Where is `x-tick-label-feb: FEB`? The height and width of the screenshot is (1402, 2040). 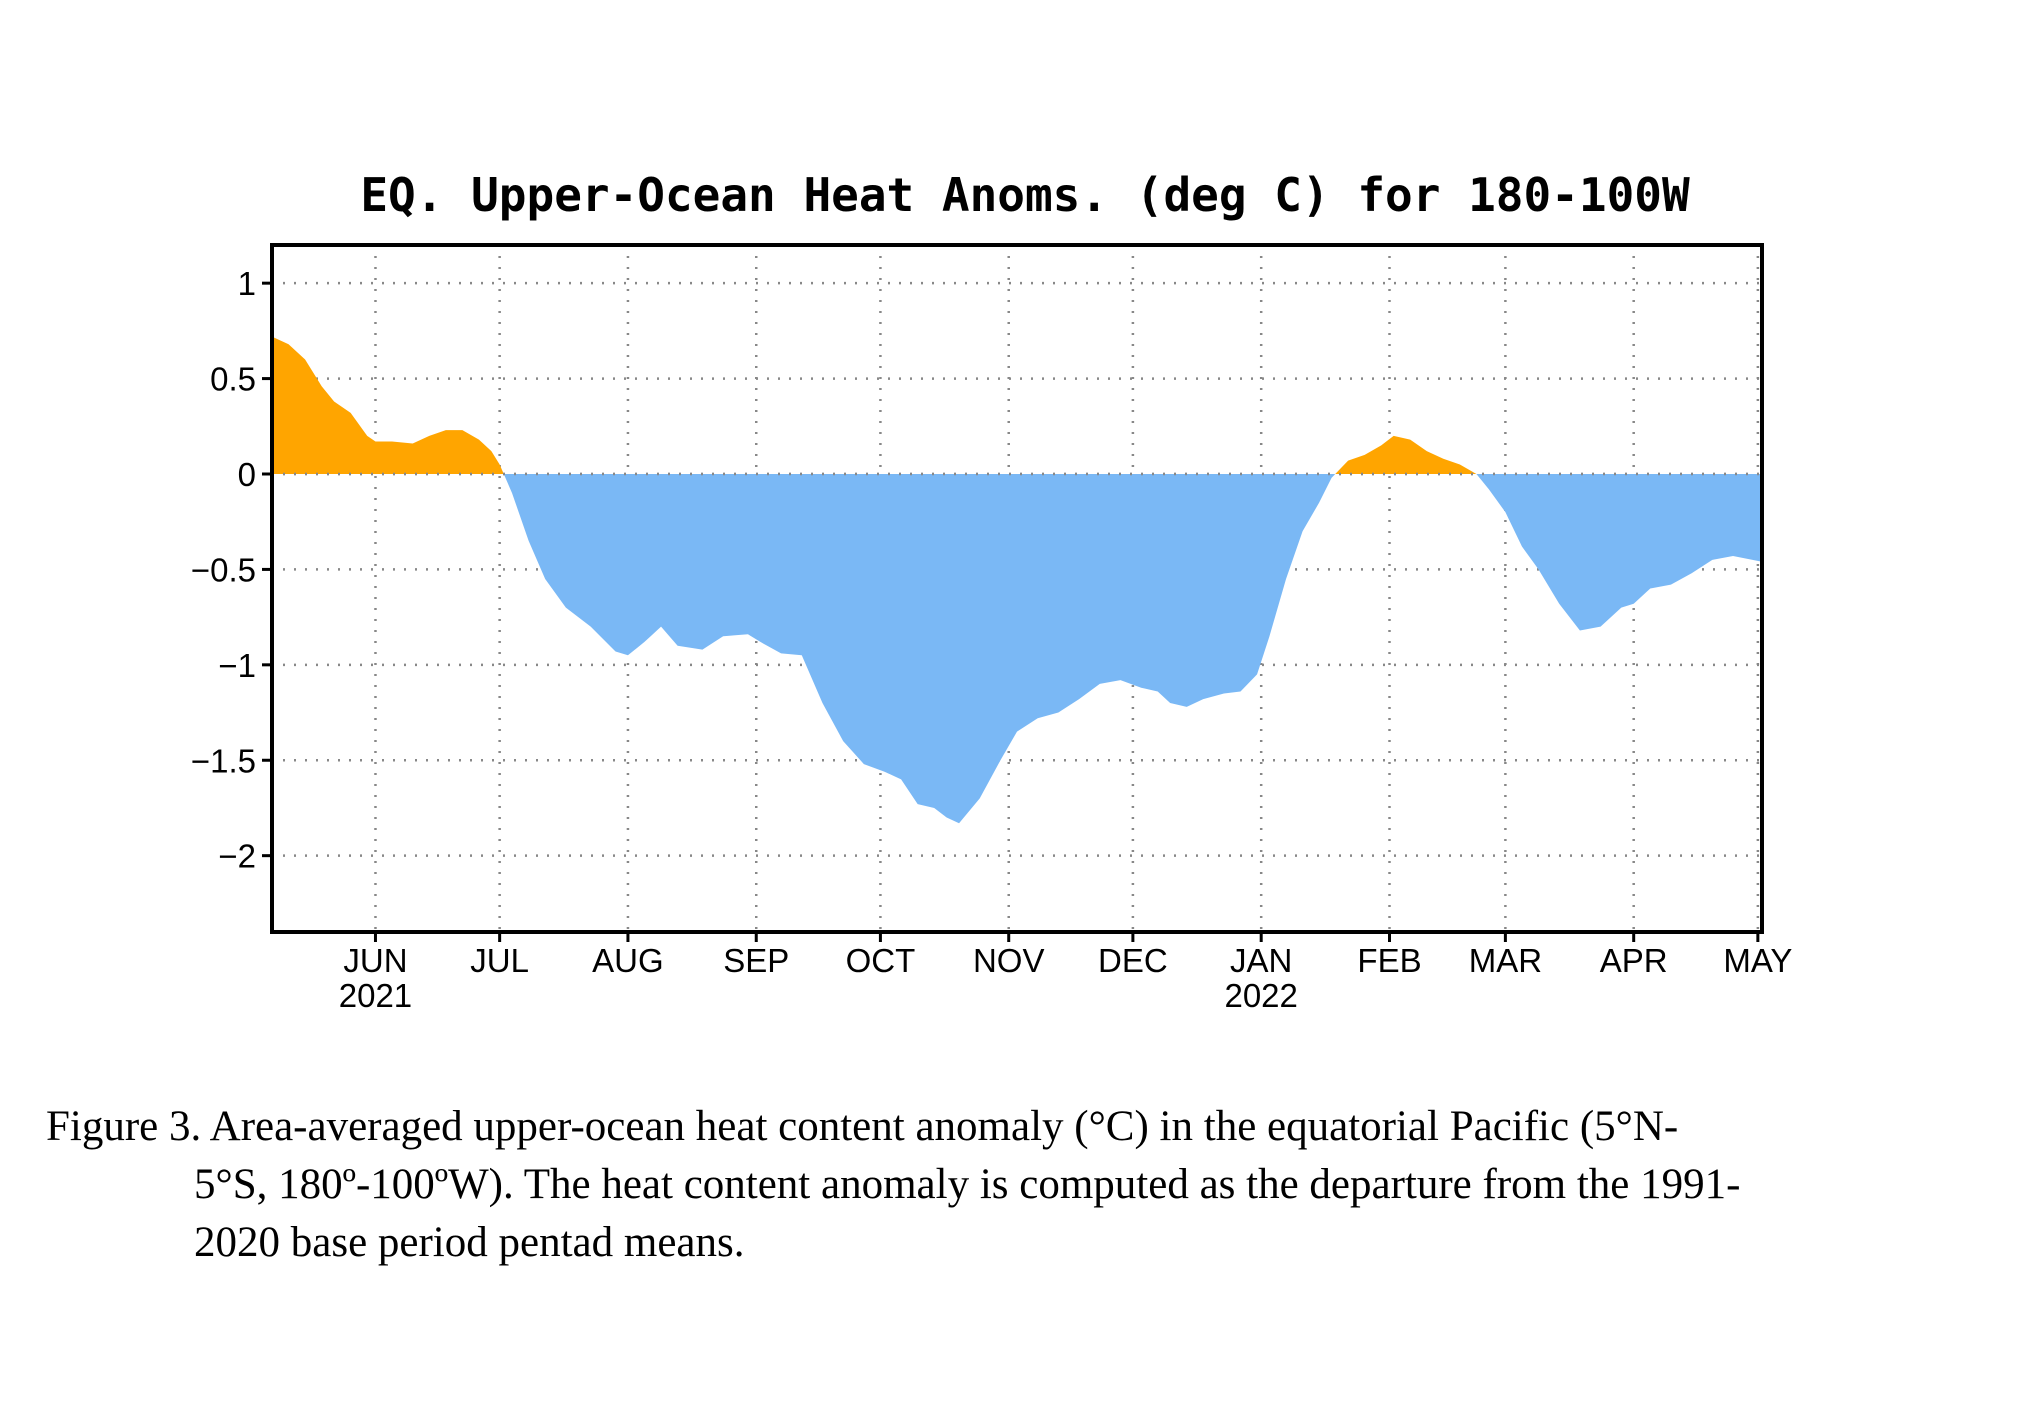
x-tick-label-feb: FEB is located at coordinates (1389, 960).